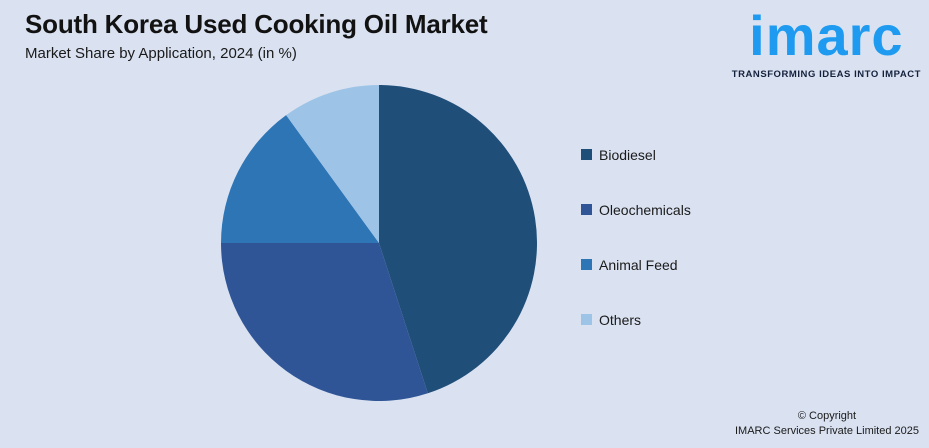  Describe the element at coordinates (161, 53) in the screenshot. I see `page-subtitle: Market Share by Application, 2024 (in %)` at that location.